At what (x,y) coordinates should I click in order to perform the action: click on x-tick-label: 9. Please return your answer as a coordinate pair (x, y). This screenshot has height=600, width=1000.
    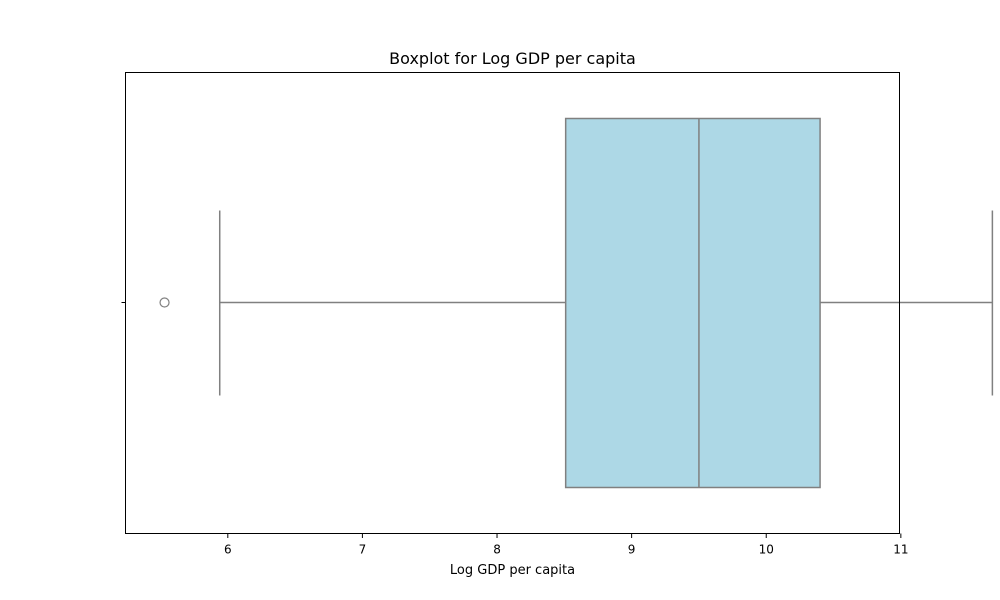
    Looking at the image, I should click on (632, 550).